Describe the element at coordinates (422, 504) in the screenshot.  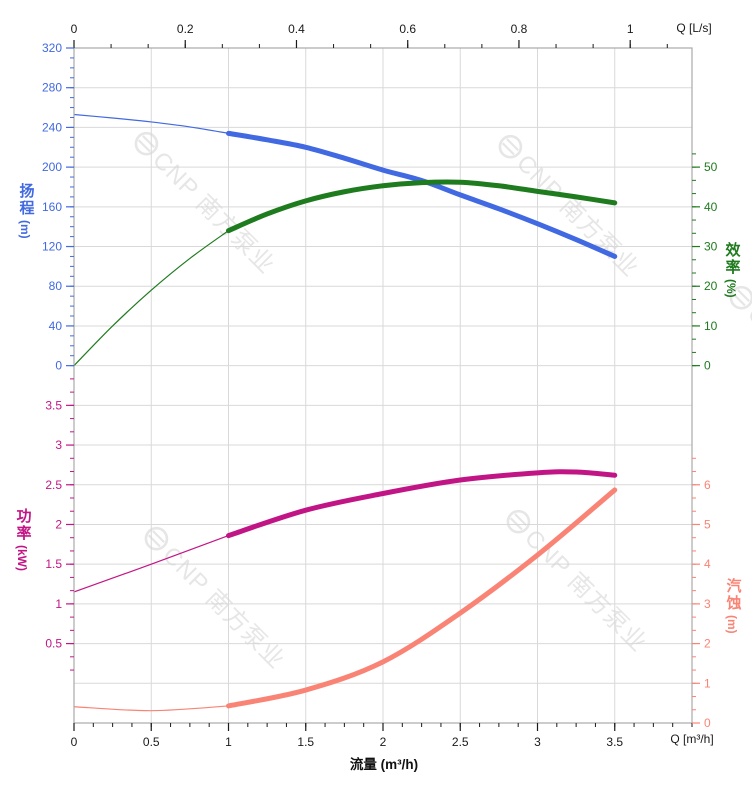
I see `power-curve-thick` at that location.